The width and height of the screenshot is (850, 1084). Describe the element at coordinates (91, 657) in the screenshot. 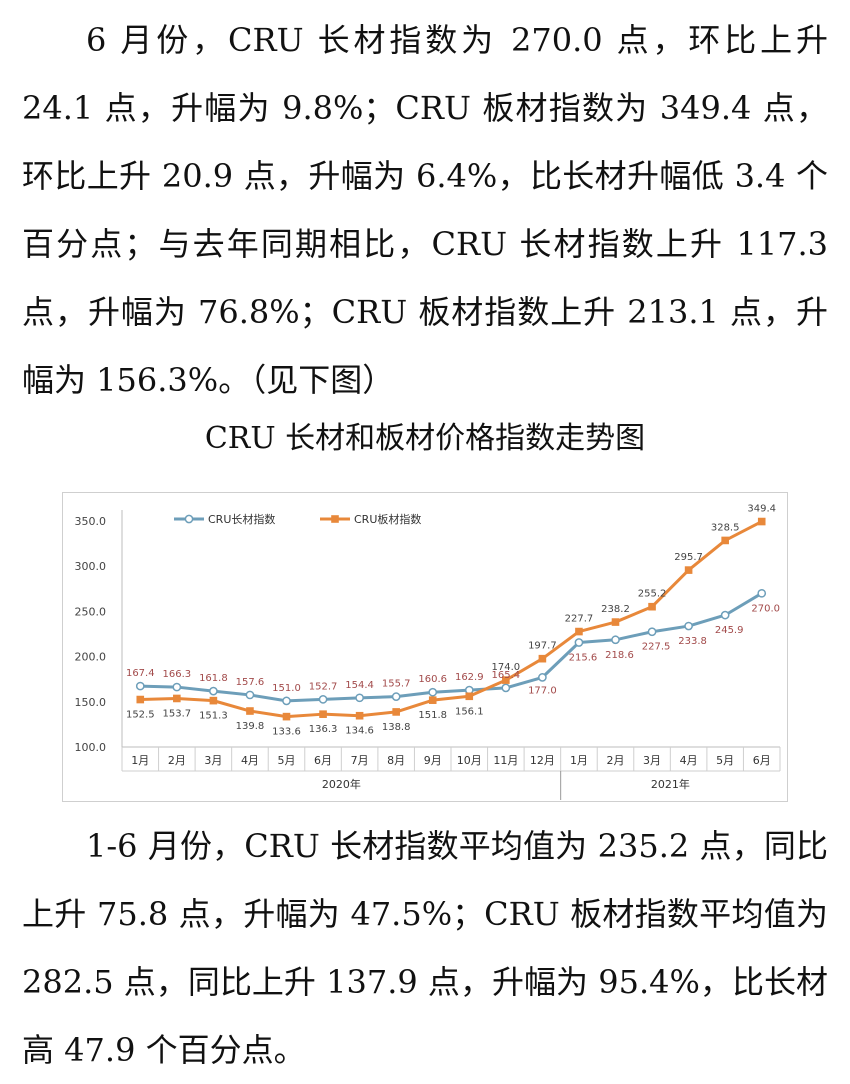

I see `y-tick-label: 200.0` at that location.